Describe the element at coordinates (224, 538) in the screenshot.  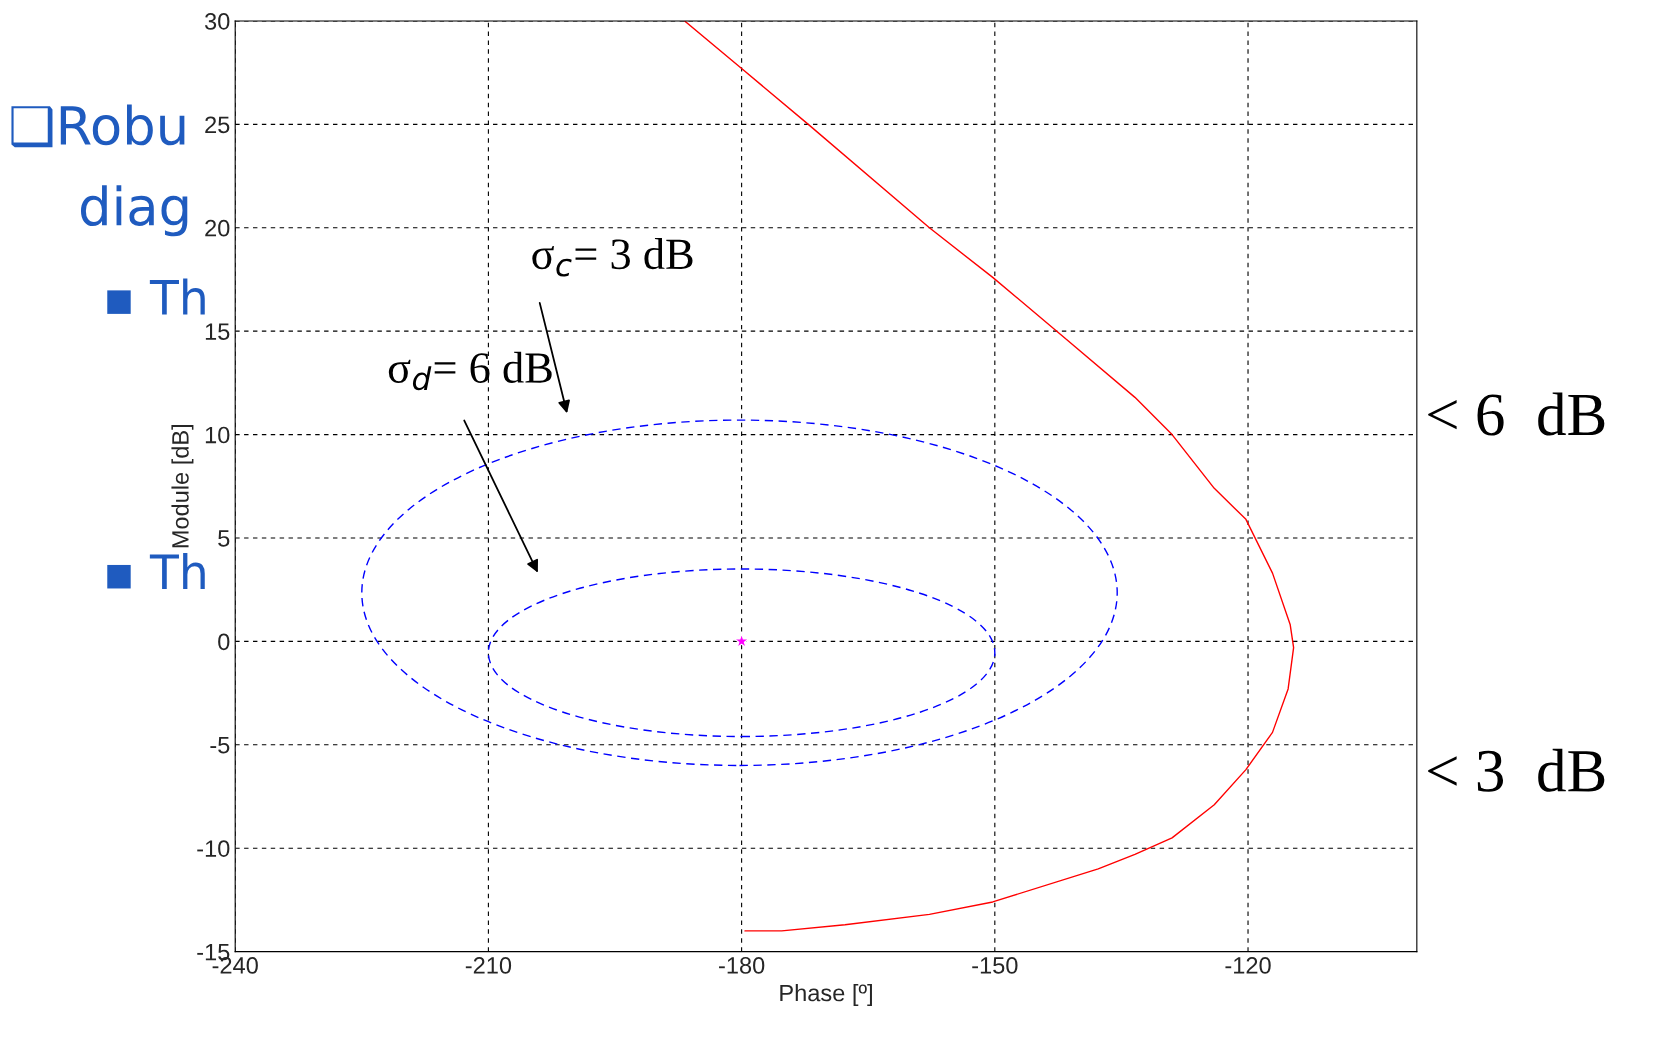
I see `y-tick-label: 5` at that location.